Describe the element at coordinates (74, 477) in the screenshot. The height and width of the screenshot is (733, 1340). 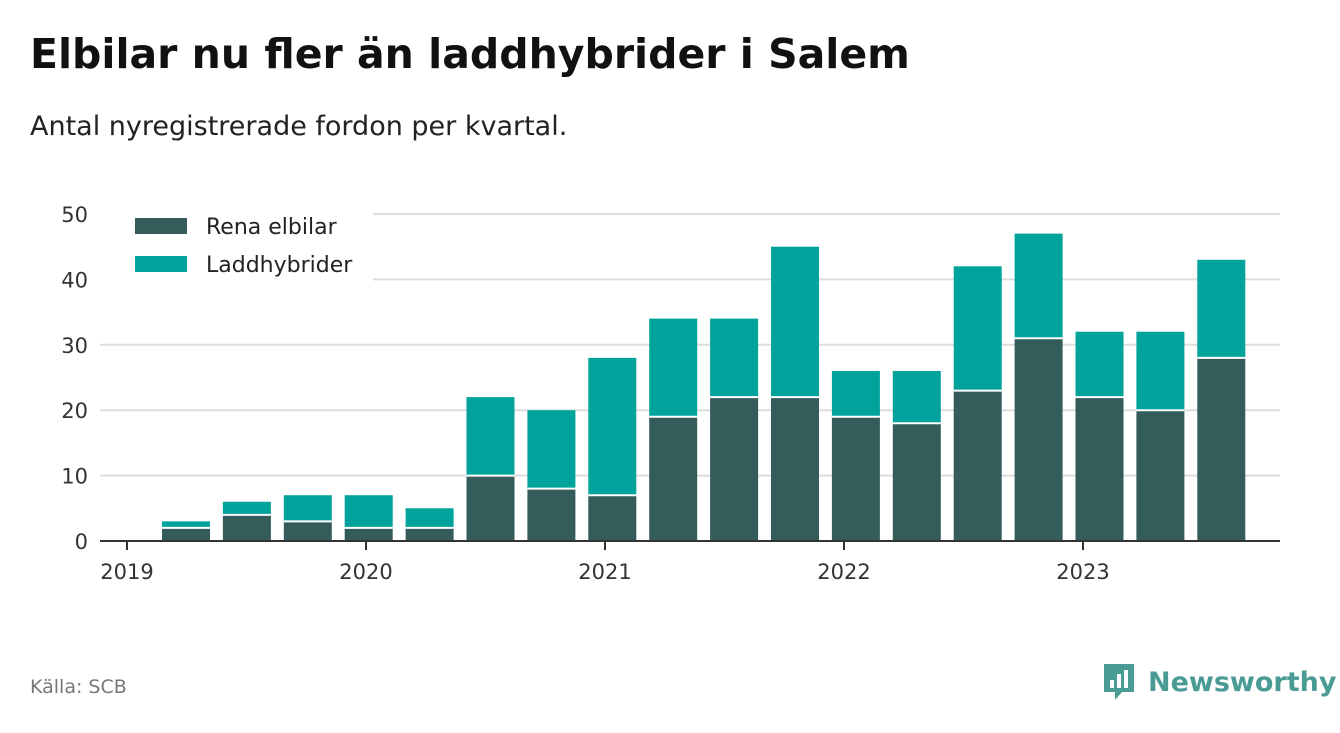
I see `y-tick-label: 10` at that location.